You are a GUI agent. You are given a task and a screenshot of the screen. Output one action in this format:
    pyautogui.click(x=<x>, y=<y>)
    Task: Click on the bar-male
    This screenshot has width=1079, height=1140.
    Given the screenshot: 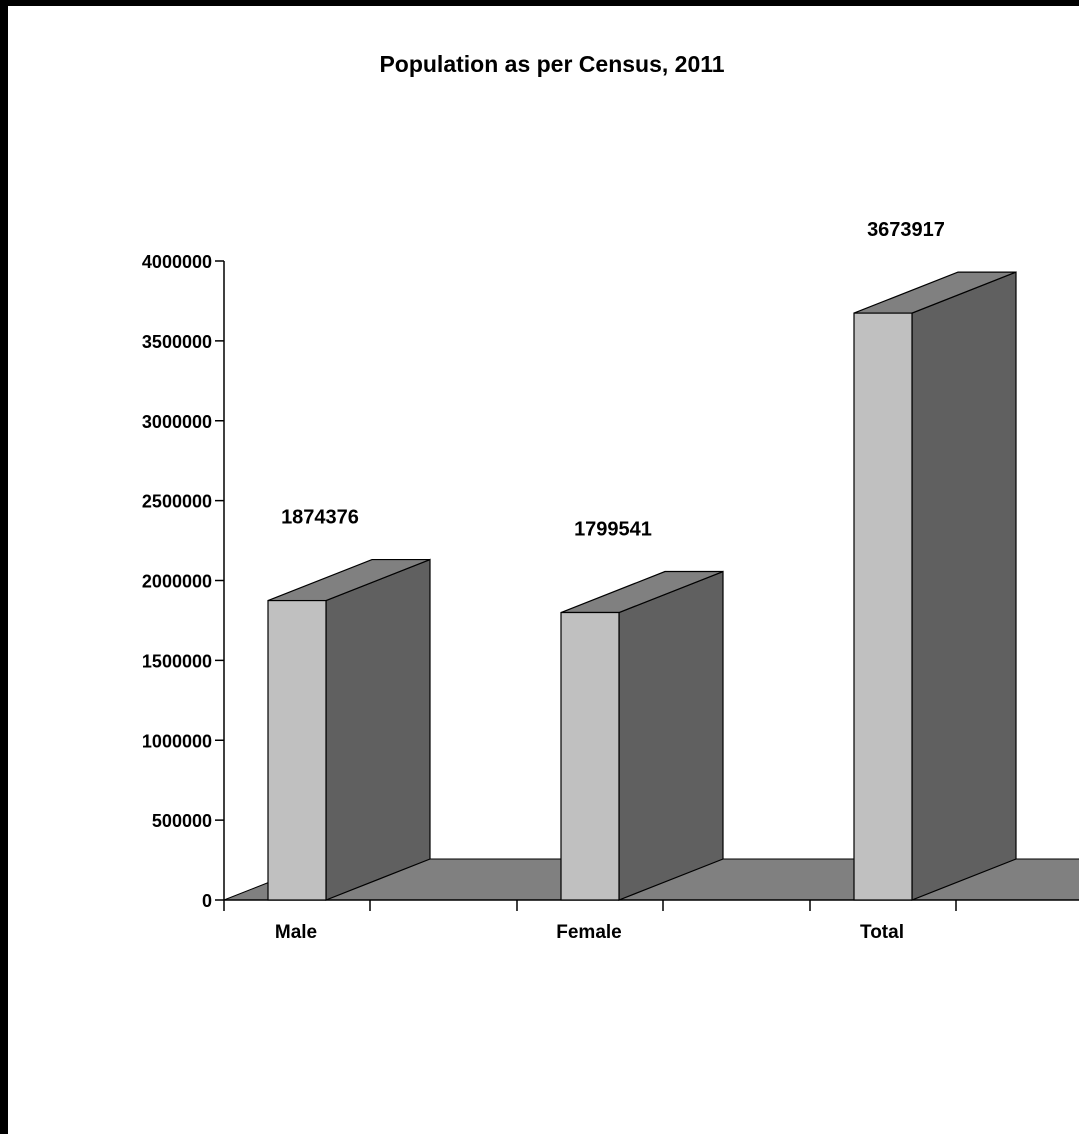 What is the action you would take?
    pyautogui.click(x=349, y=730)
    